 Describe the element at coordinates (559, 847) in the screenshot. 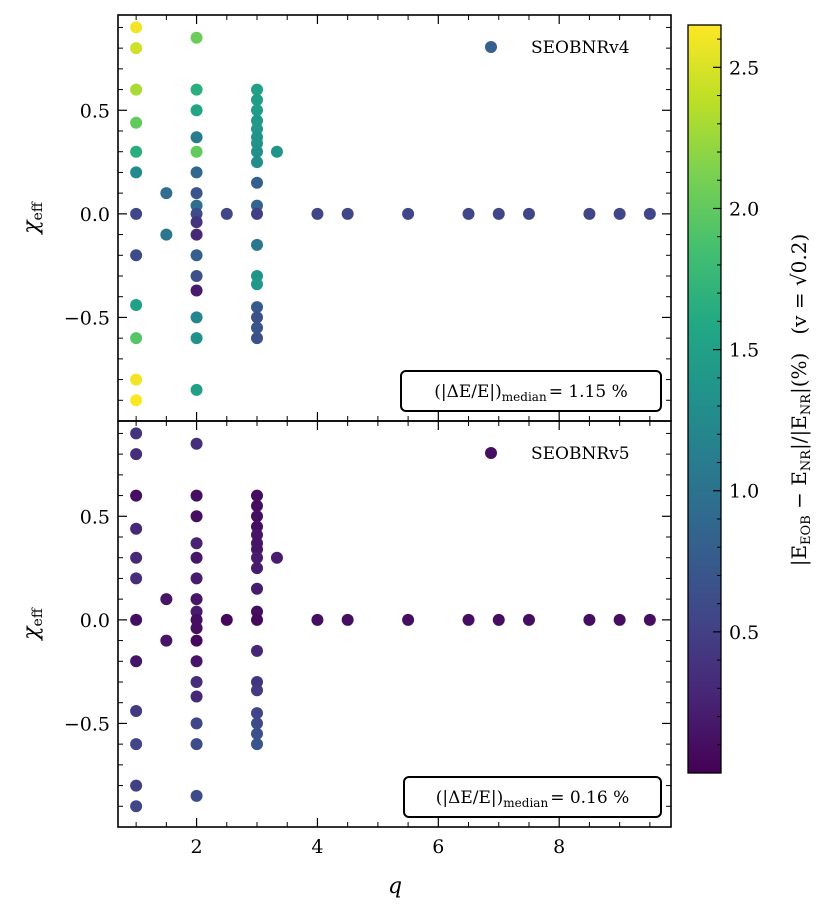

I see `x-tick-label: 8` at that location.